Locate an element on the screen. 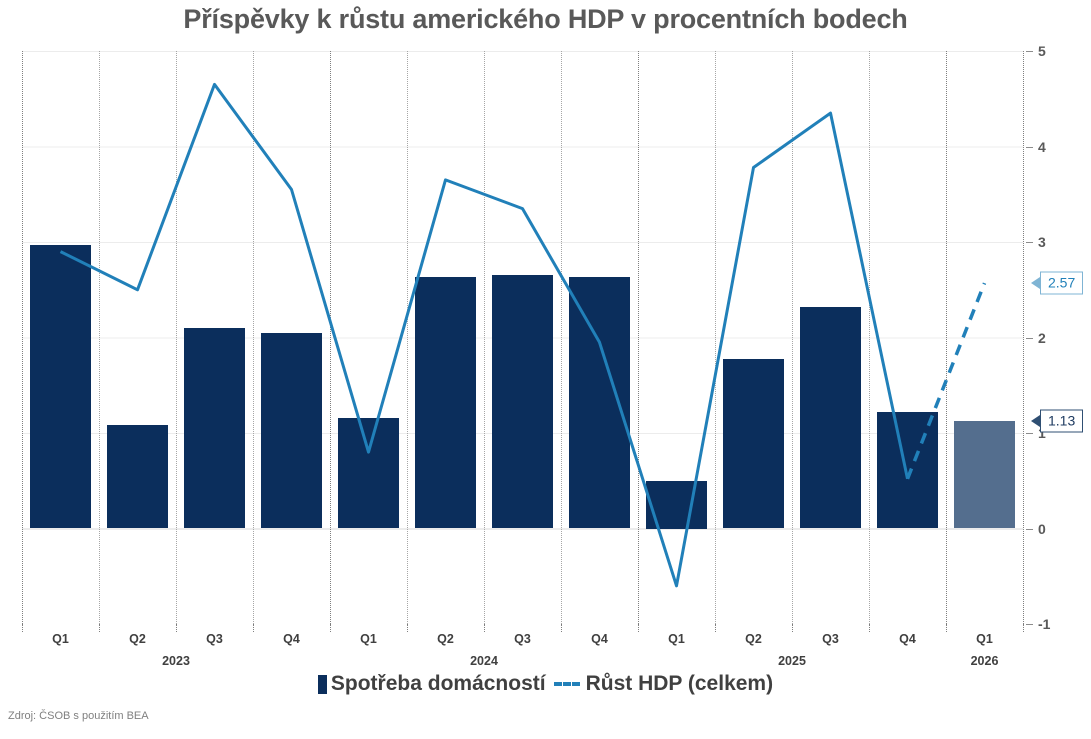 The height and width of the screenshot is (739, 1091). y-tick-label: 5 is located at coordinates (1042, 51).